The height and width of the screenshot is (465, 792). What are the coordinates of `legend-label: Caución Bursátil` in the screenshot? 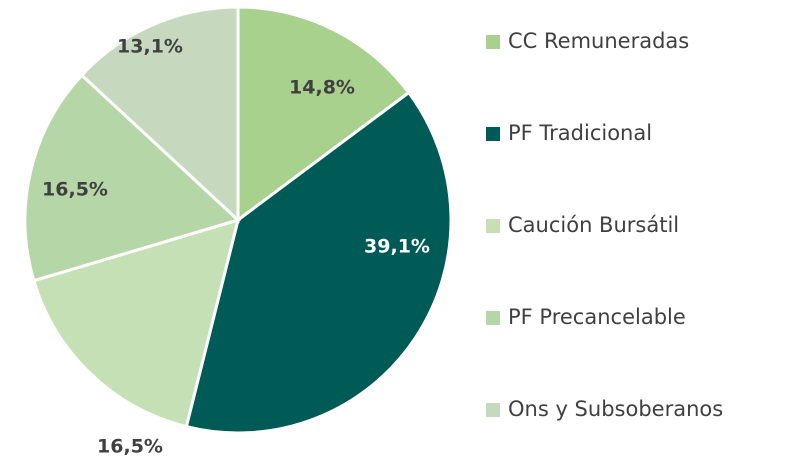 It's located at (593, 225).